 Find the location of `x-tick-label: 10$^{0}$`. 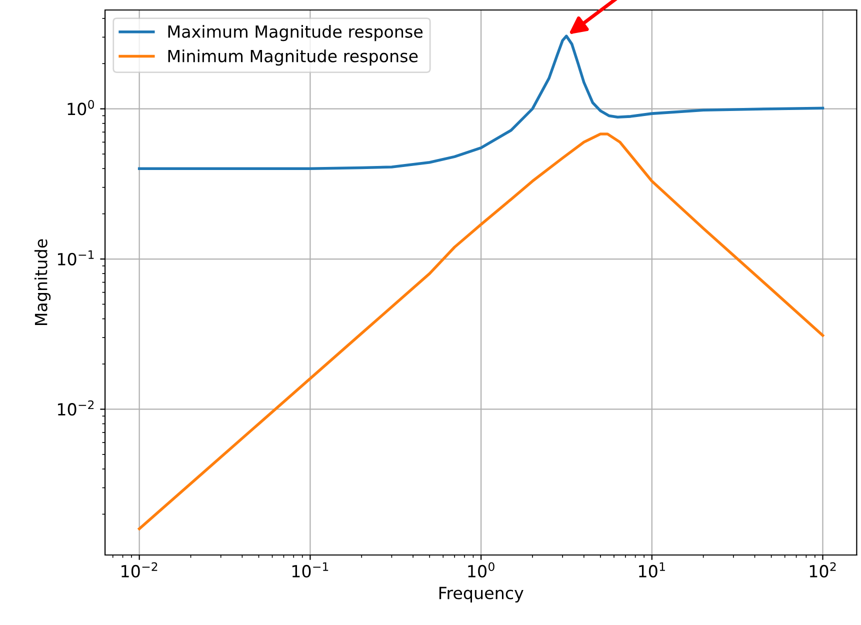

x-tick-label: 10$^{0}$ is located at coordinates (481, 570).